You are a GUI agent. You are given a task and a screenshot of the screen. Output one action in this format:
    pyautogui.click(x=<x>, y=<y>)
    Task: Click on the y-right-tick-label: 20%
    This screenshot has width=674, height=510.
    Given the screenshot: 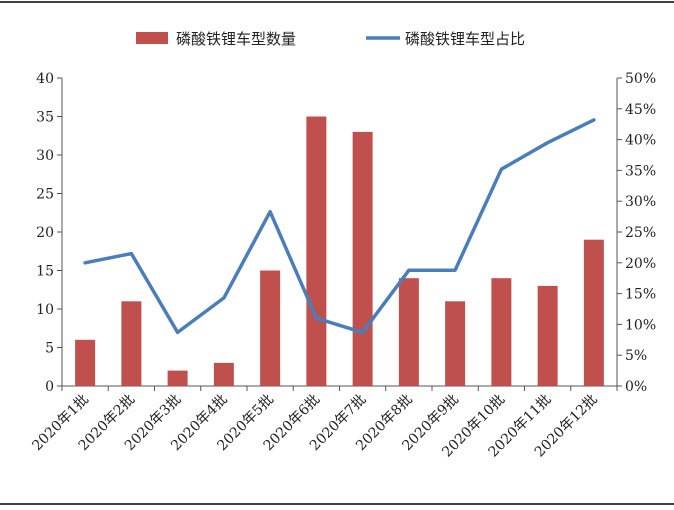 What is the action you would take?
    pyautogui.click(x=640, y=264)
    